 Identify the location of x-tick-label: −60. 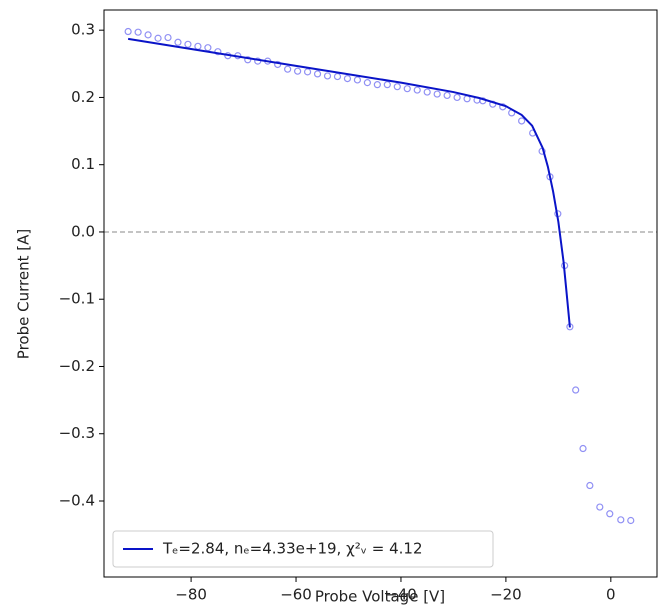
(296, 595).